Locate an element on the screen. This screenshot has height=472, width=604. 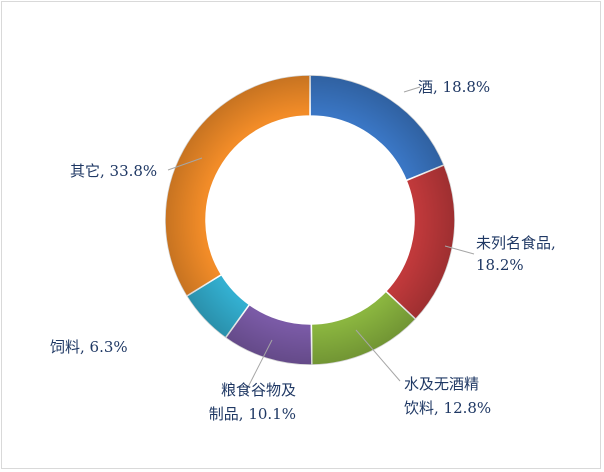
data-label-1: 未列名食品, 18.2% is located at coordinates (516, 254).